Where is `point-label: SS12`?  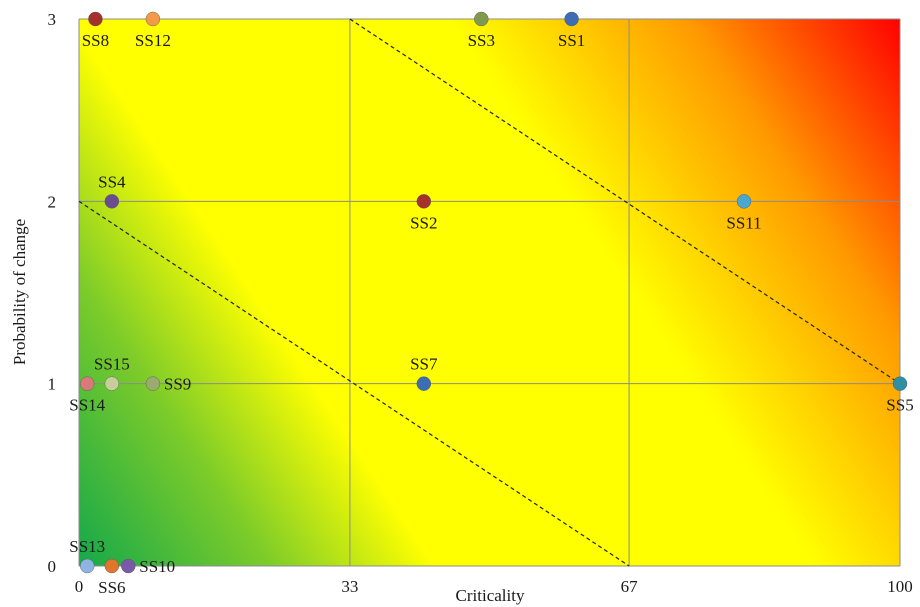 point-label: SS12 is located at coordinates (153, 40).